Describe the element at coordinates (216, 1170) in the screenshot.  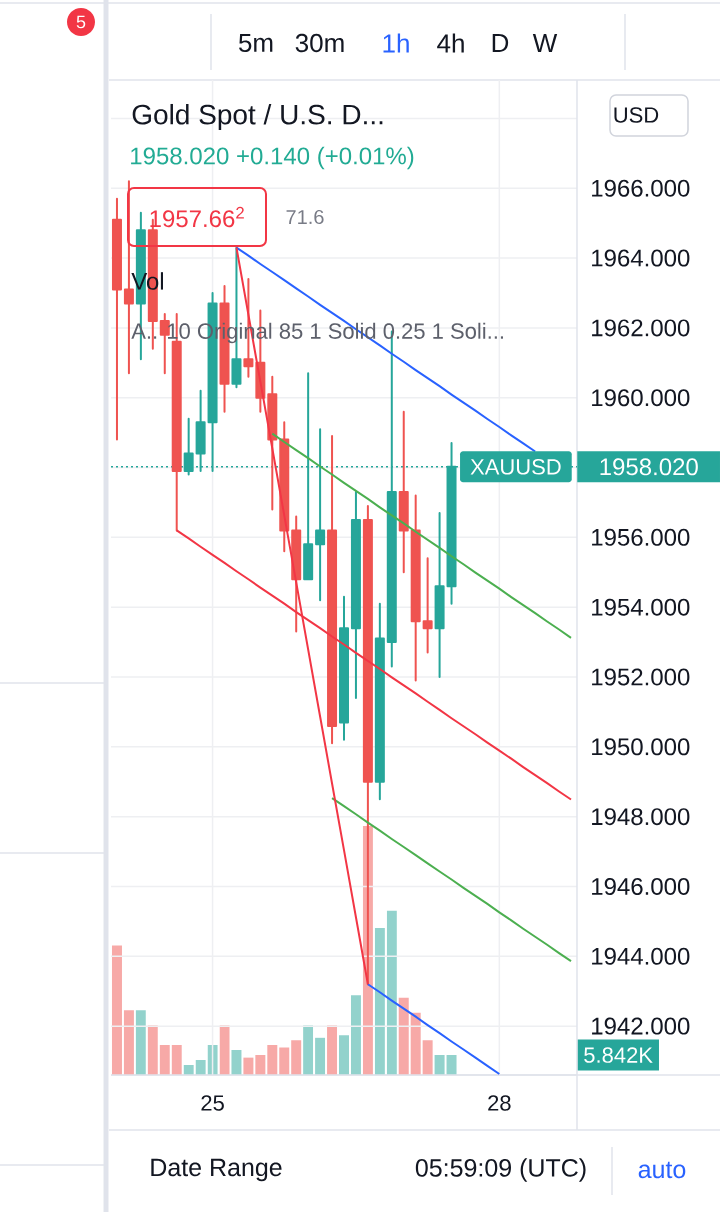
I see `text: Date Range` at that location.